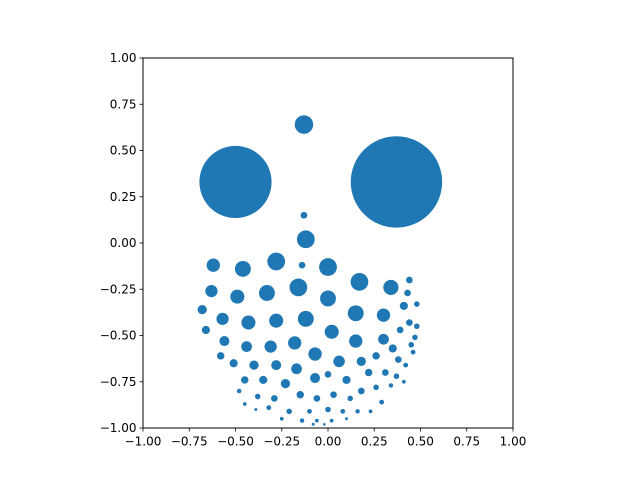 This screenshot has width=640, height=480. I want to click on x-tick-label-4: 0.00, so click(328, 442).